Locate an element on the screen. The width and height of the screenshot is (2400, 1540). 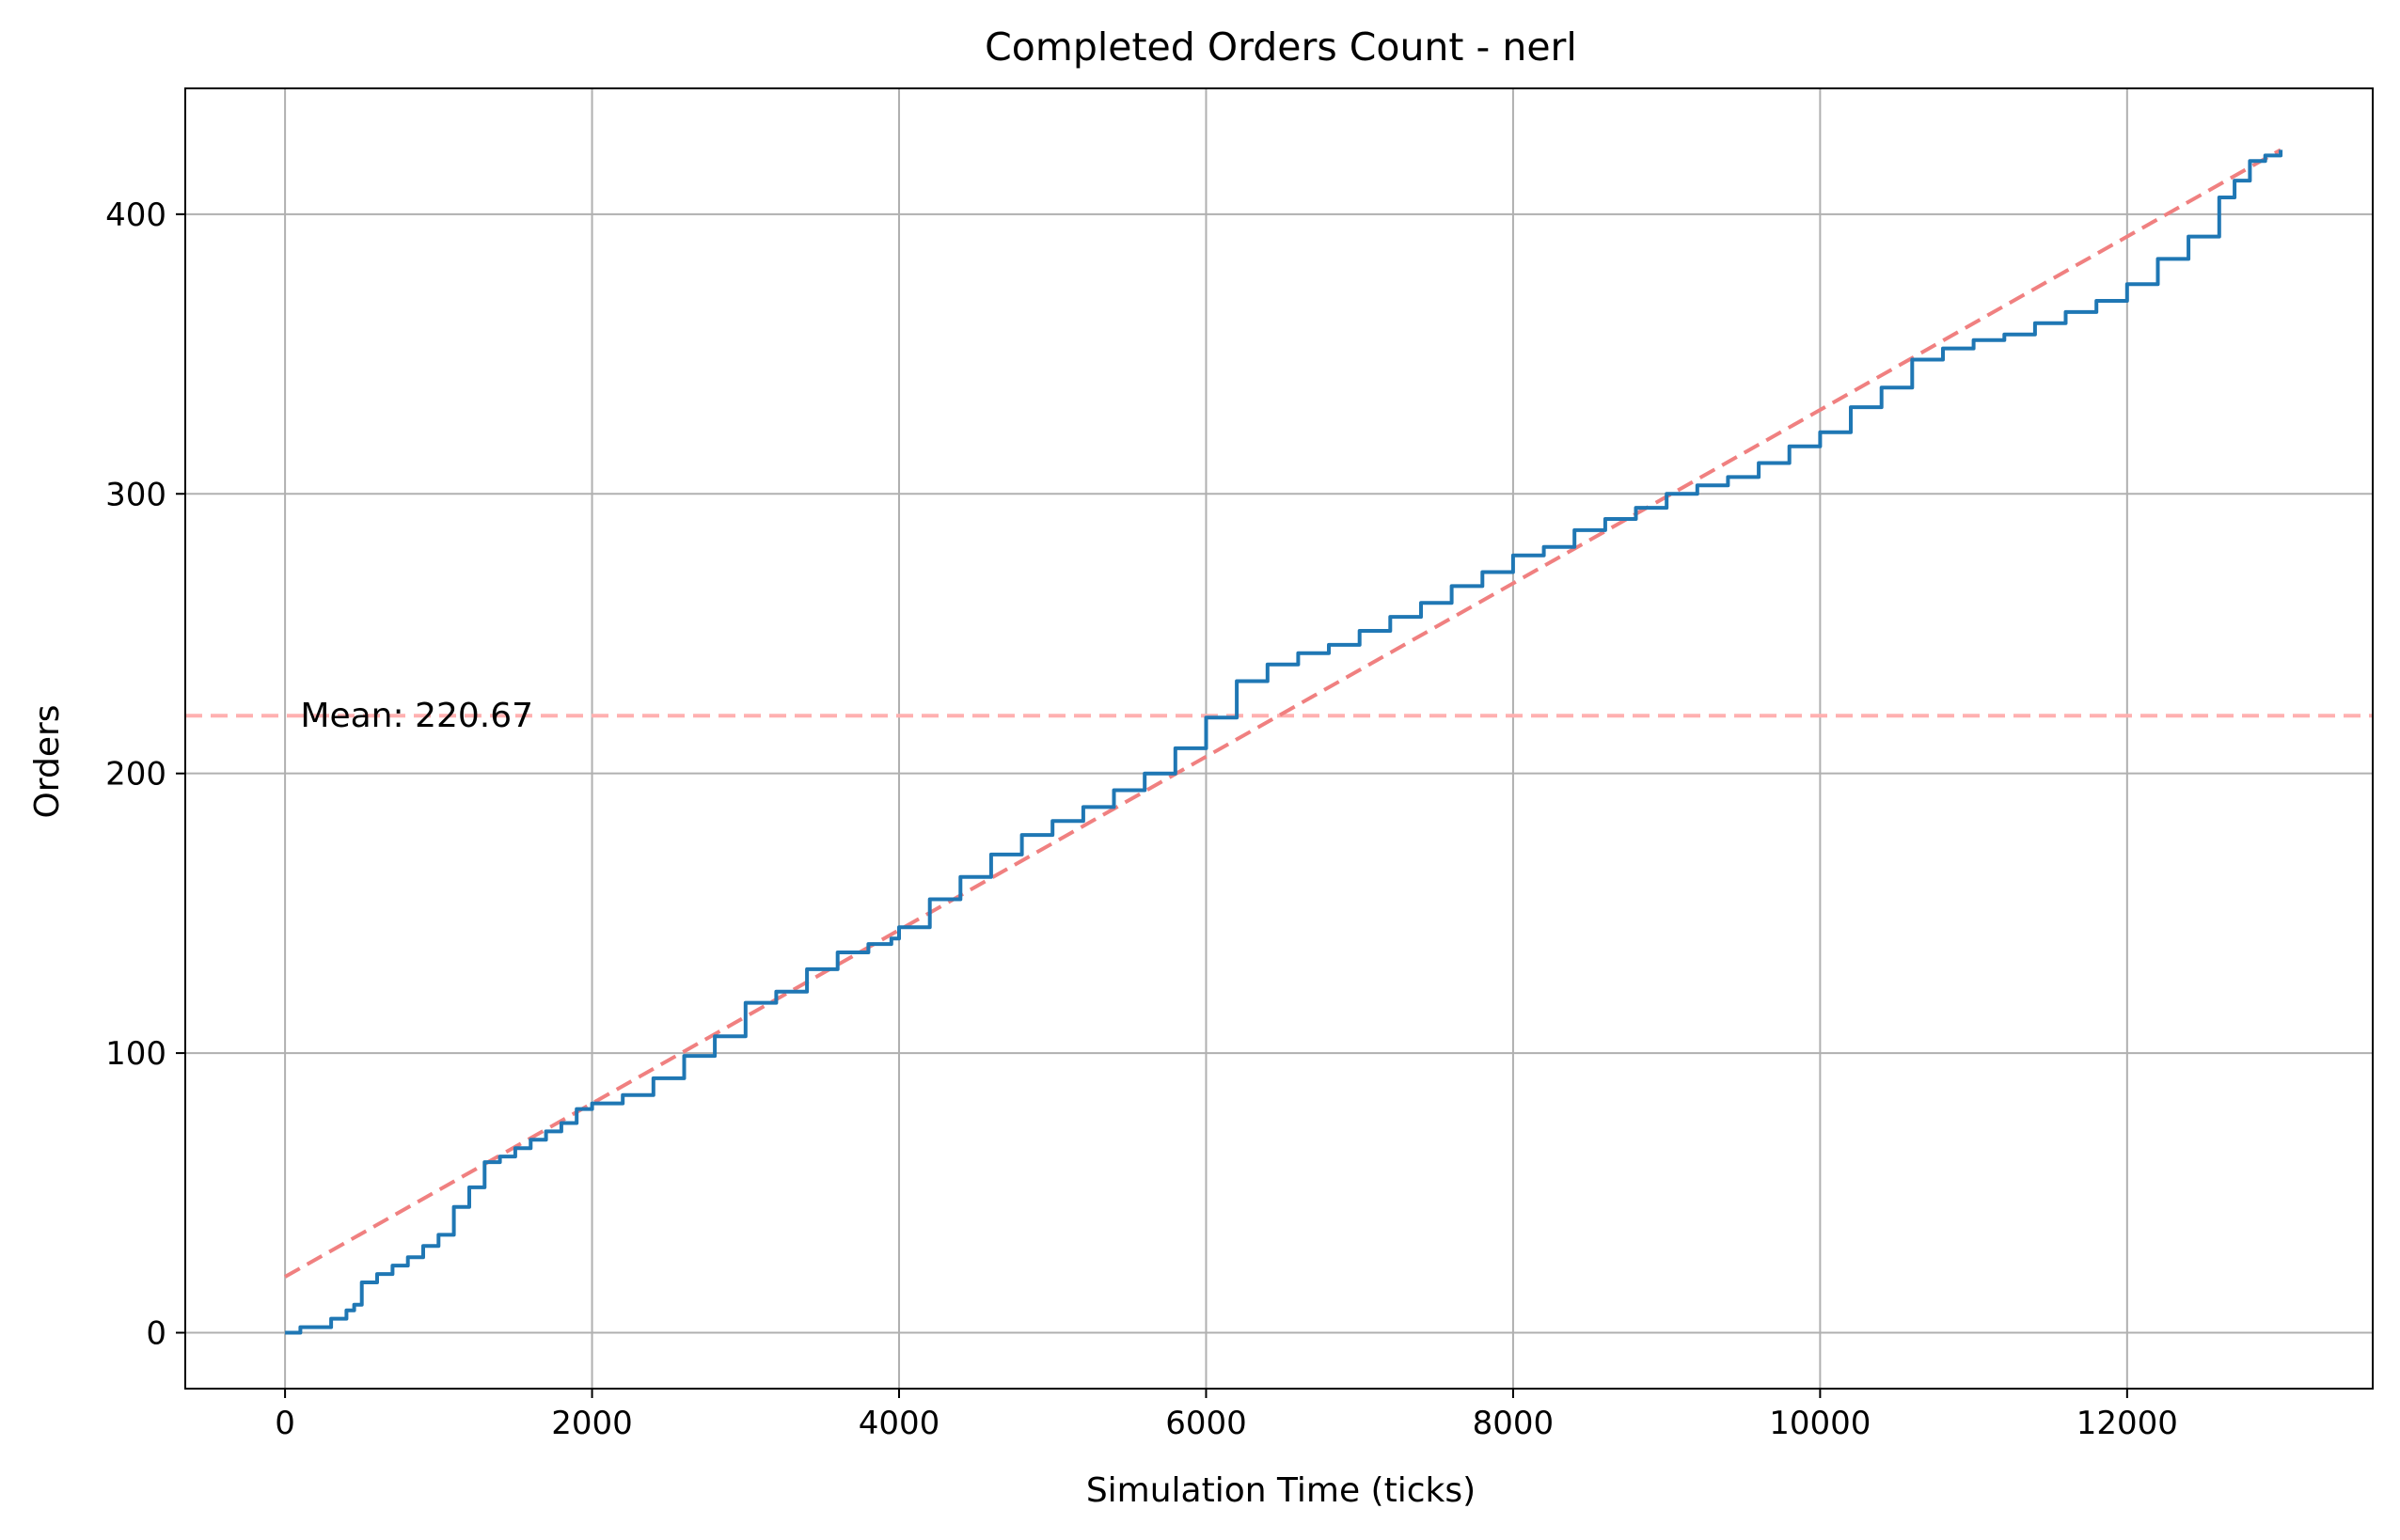
x-tick-label: 0 is located at coordinates (285, 1424).